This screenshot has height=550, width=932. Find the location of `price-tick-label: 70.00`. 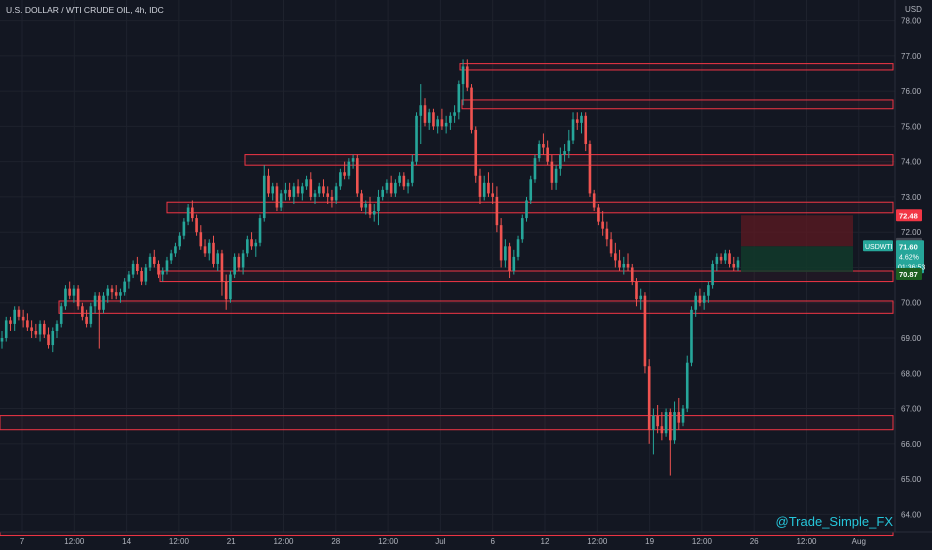

price-tick-label: 70.00 is located at coordinates (911, 303).